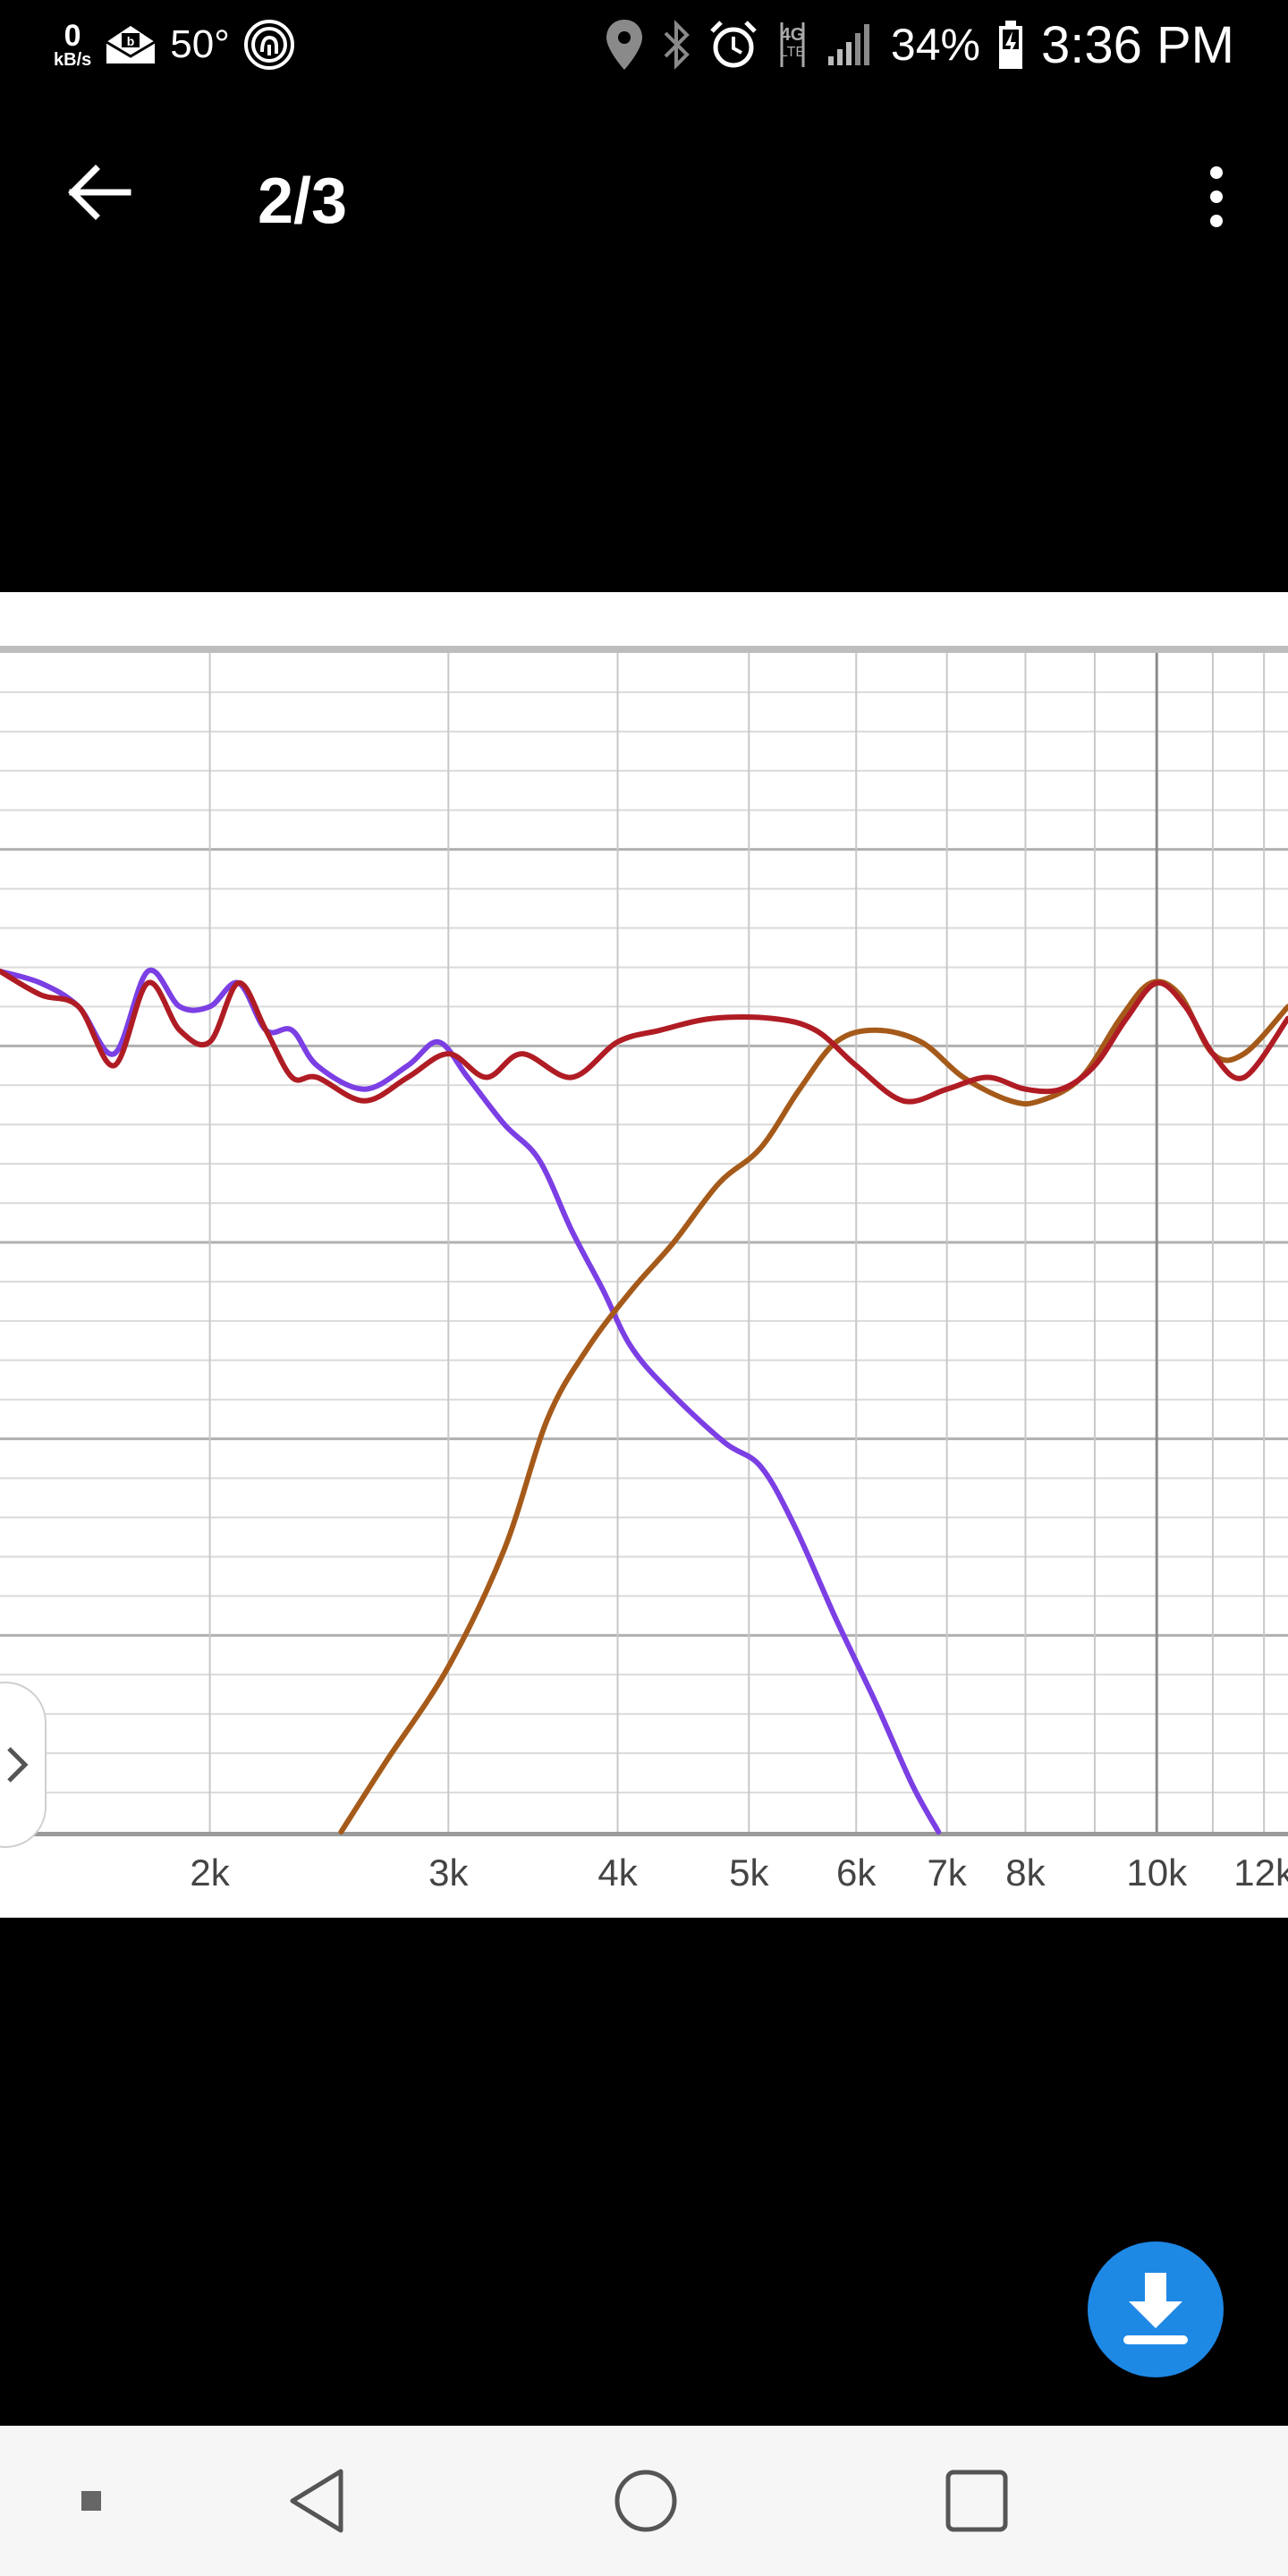 This screenshot has height=2576, width=1288. Describe the element at coordinates (644, 1834) in the screenshot. I see `chart-bottom-axis` at that location.